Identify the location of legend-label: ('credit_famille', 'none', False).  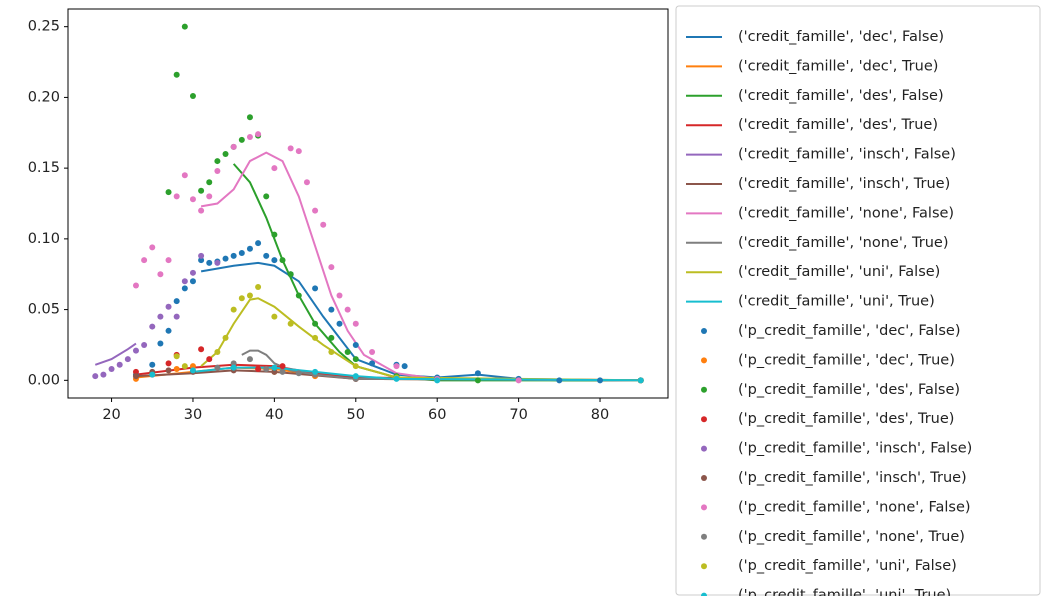
(846, 213).